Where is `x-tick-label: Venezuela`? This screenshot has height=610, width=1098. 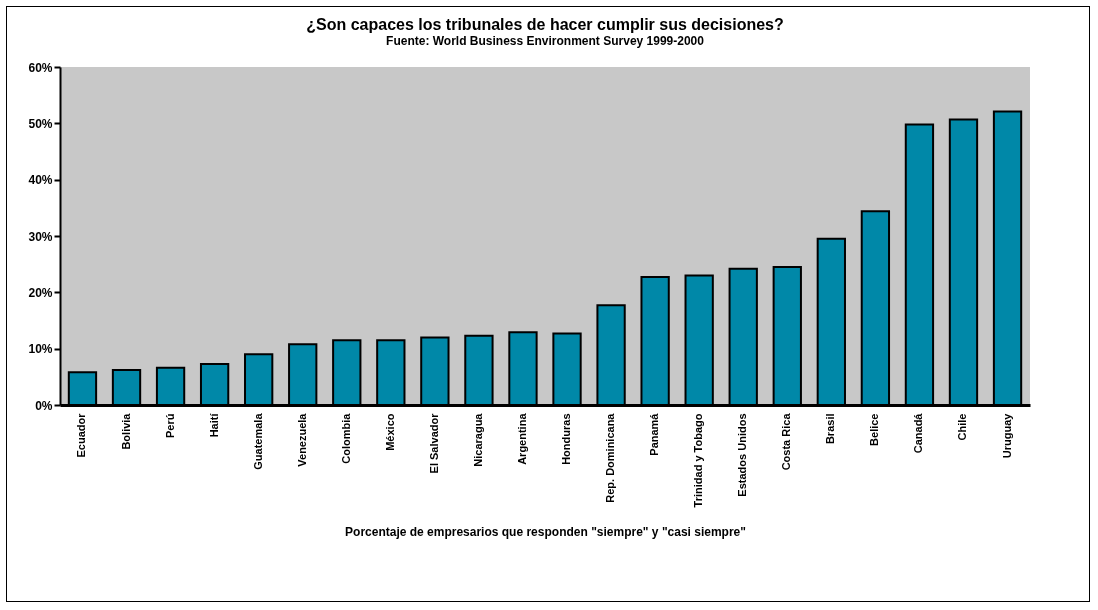 x-tick-label: Venezuela is located at coordinates (301, 439).